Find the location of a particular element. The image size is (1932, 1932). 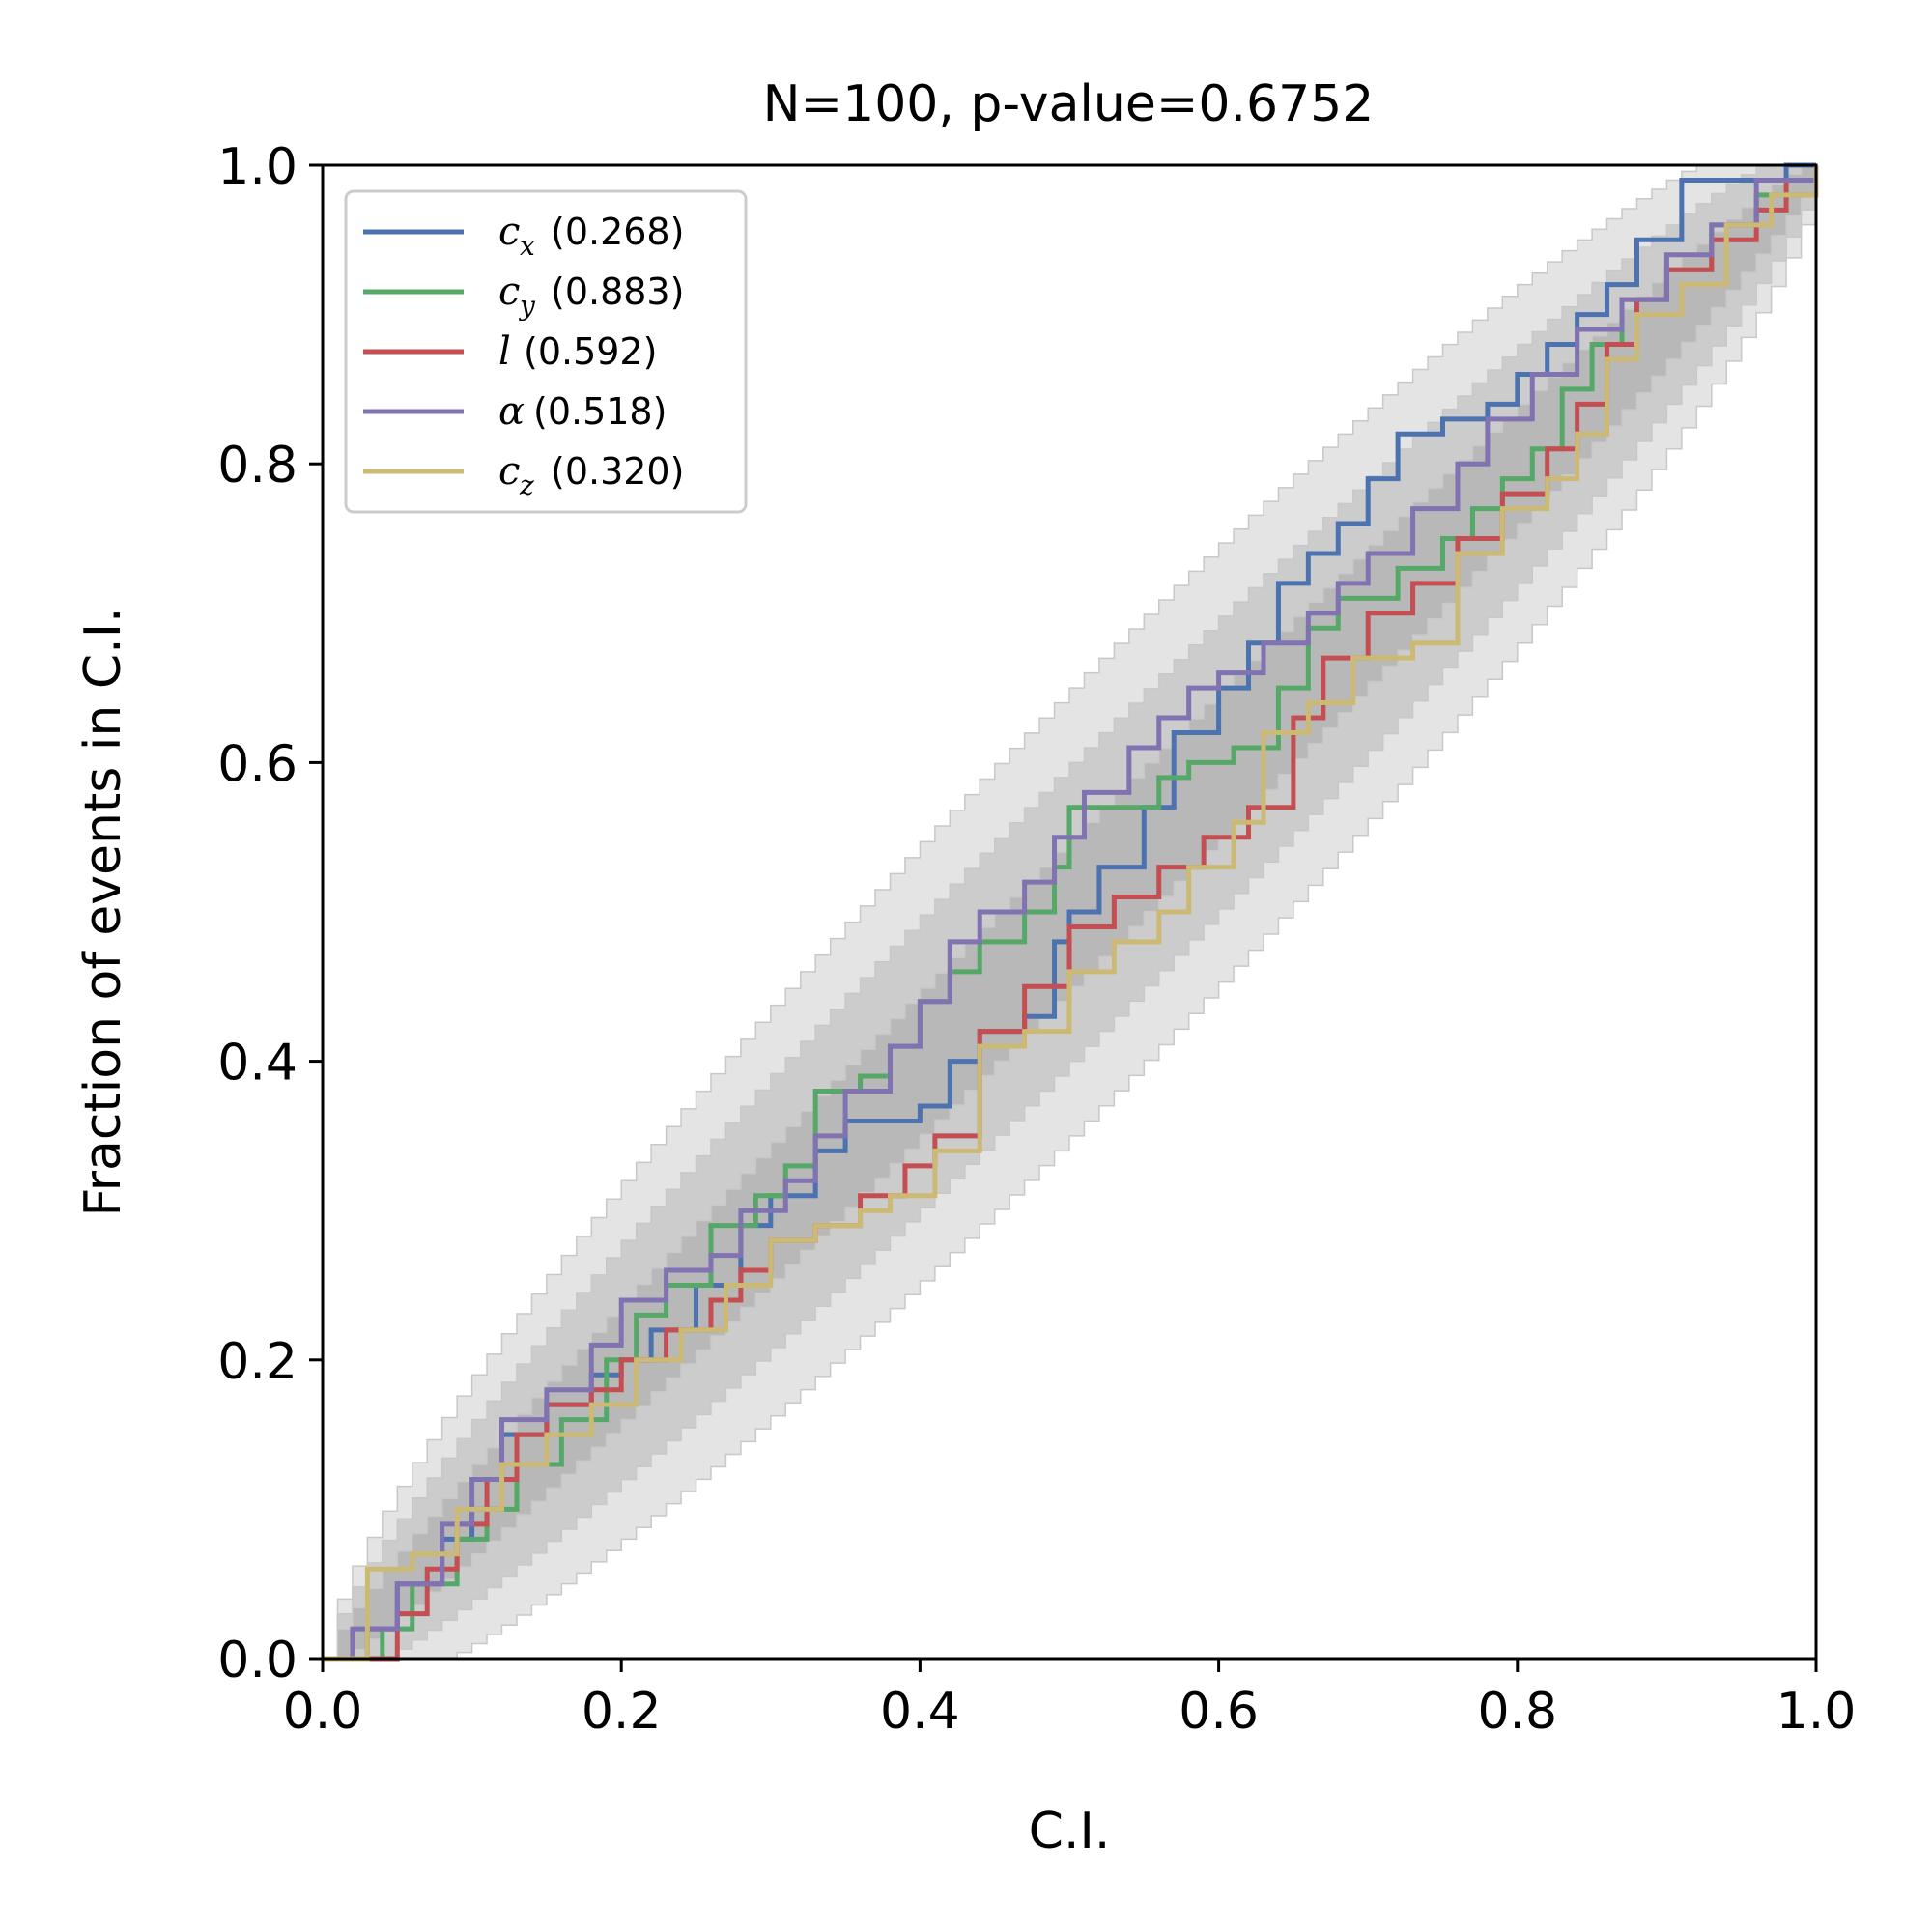

legend-pvalue: (0.518) is located at coordinates (600, 411).